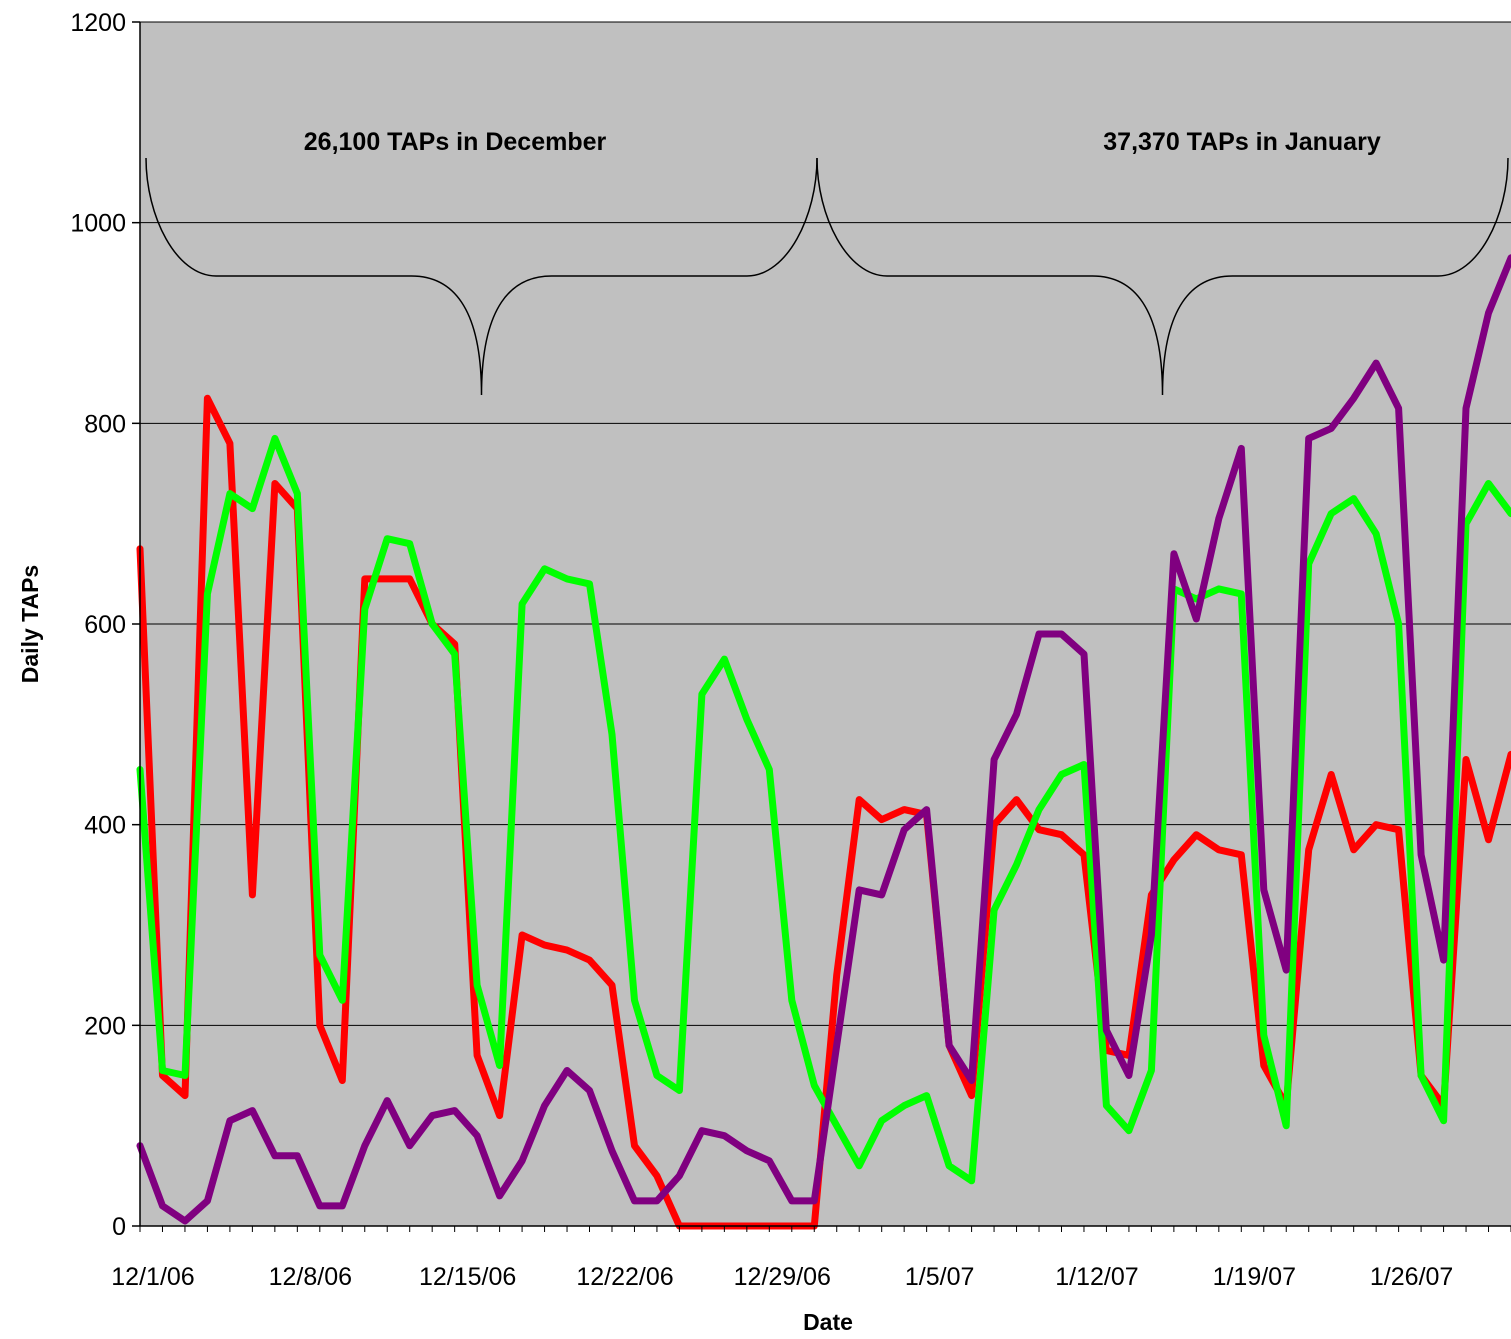 This screenshot has width=1511, height=1339. I want to click on x-tick-label: 12/29/06, so click(782, 1277).